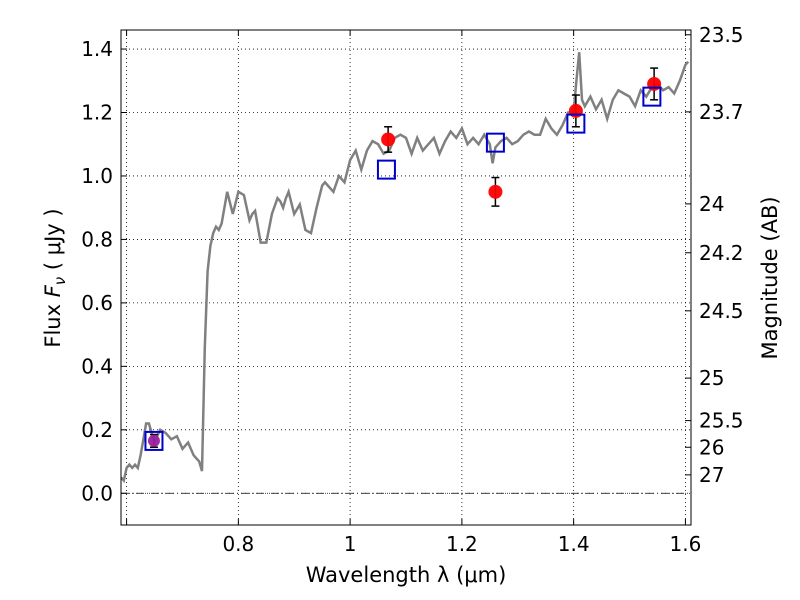 This screenshot has width=800, height=600. Describe the element at coordinates (574, 544) in the screenshot. I see `x-tick-label: 1.4` at that location.